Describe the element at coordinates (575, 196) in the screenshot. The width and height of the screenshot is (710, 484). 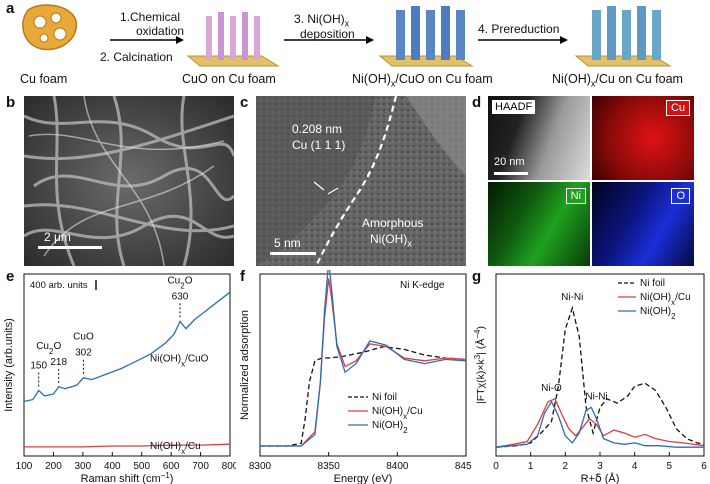
I see `eds-ni-label: Ni` at that location.